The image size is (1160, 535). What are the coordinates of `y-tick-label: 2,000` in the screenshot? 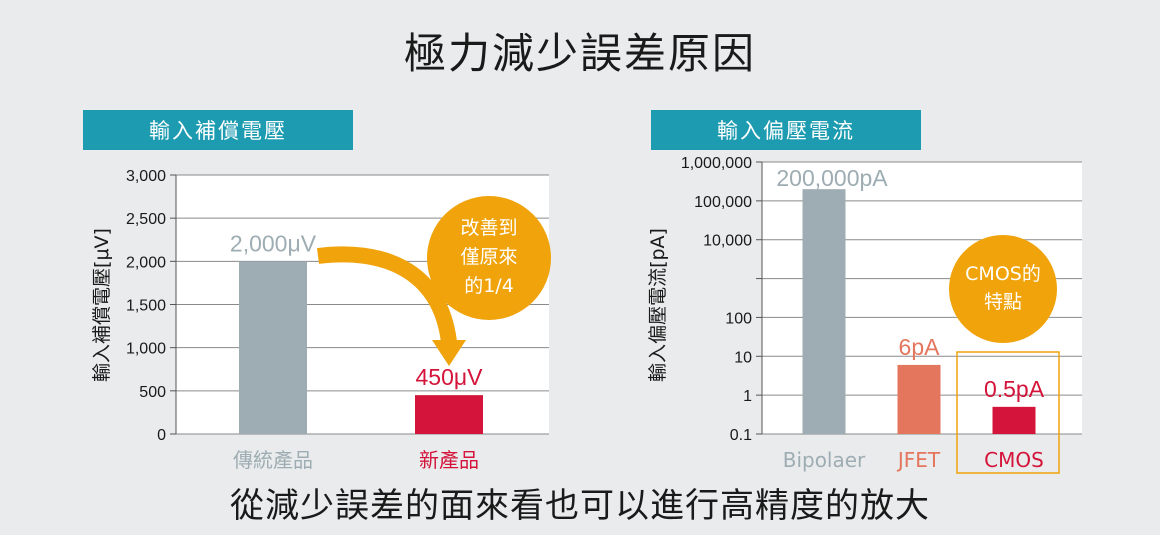 It's located at (146, 262).